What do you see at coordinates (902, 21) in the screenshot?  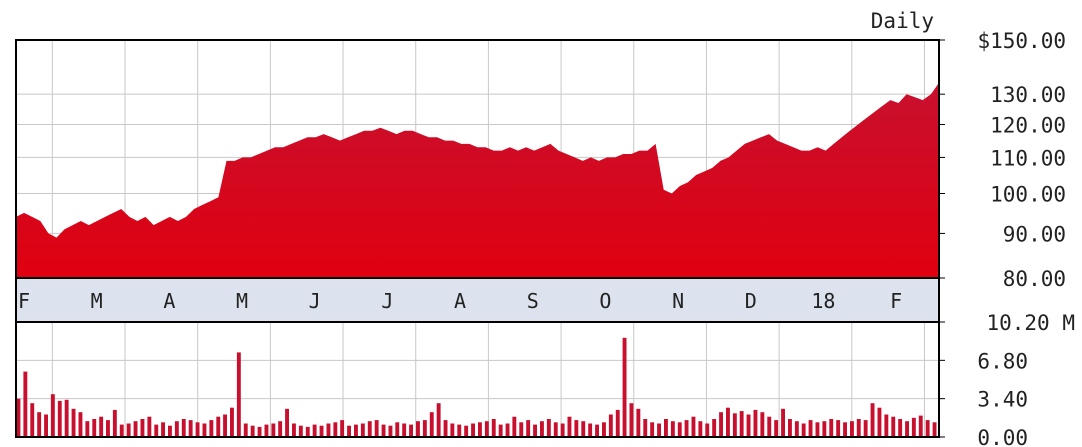 I see `chart-title: Daily` at bounding box center [902, 21].